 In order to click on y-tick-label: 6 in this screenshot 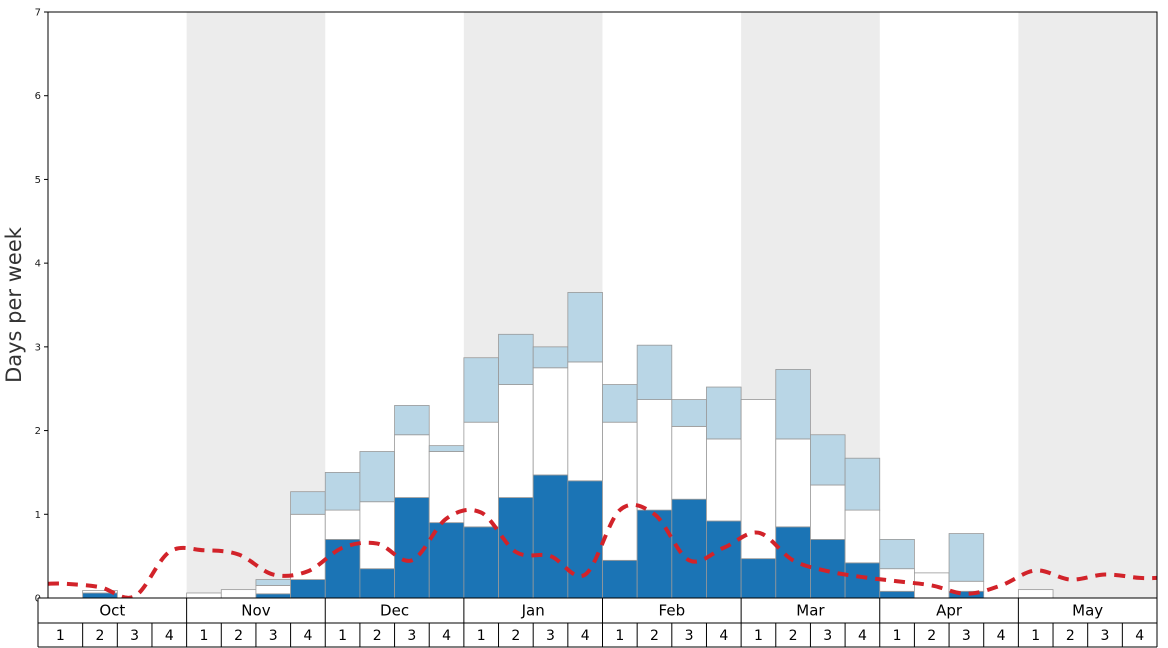, I will do `click(38, 96)`.